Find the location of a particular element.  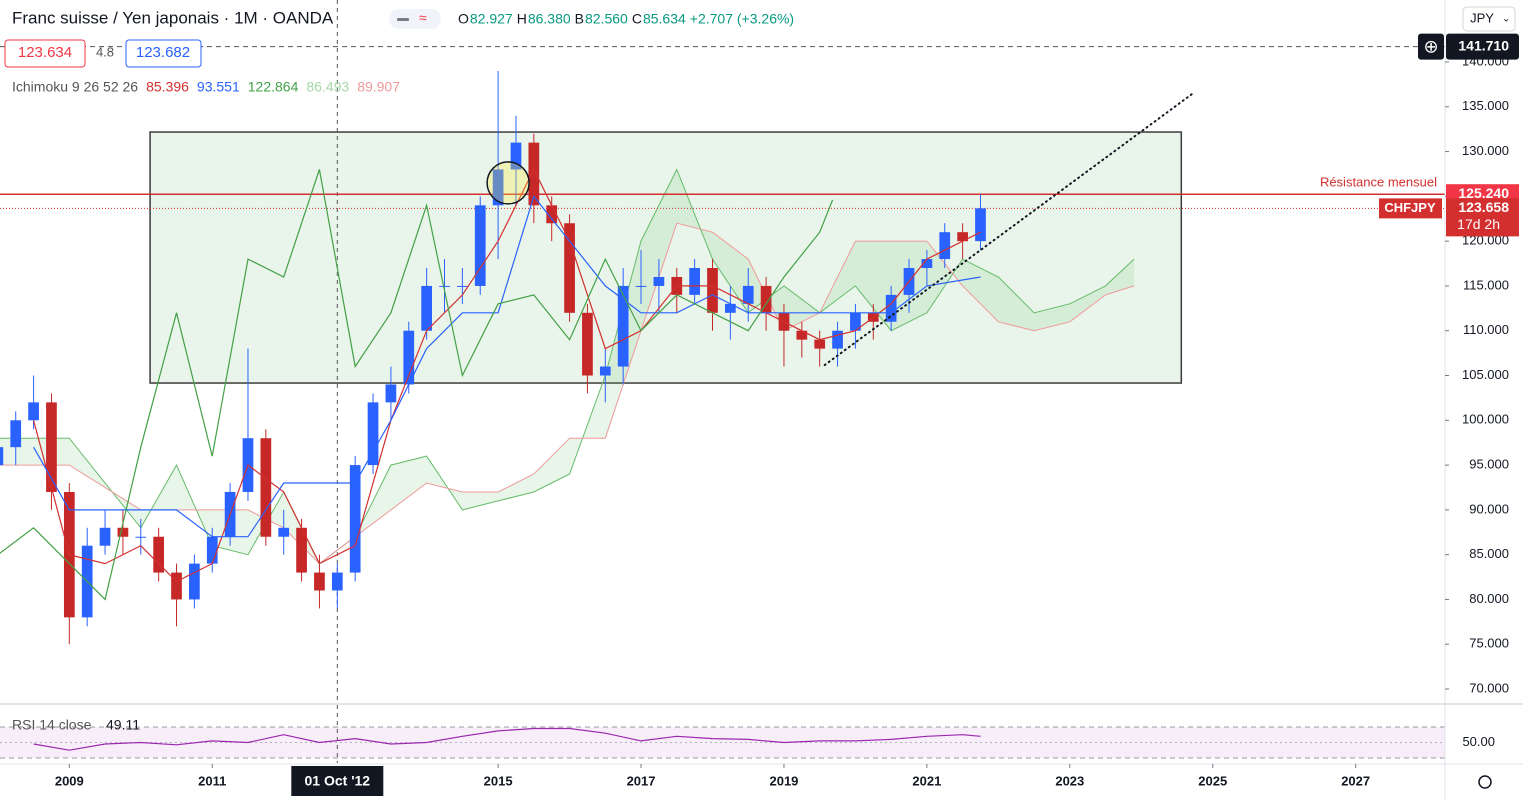

status-icon is located at coordinates (403, 19).